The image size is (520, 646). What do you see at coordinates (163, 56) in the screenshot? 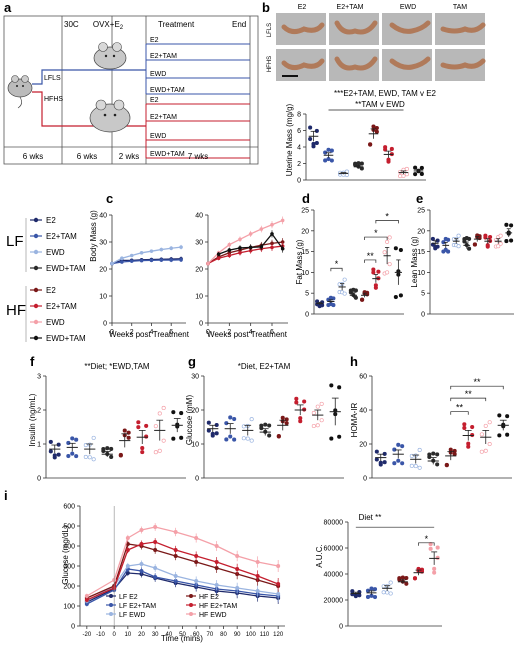
I see `lf-group-label: E2+TAM` at bounding box center [163, 56].